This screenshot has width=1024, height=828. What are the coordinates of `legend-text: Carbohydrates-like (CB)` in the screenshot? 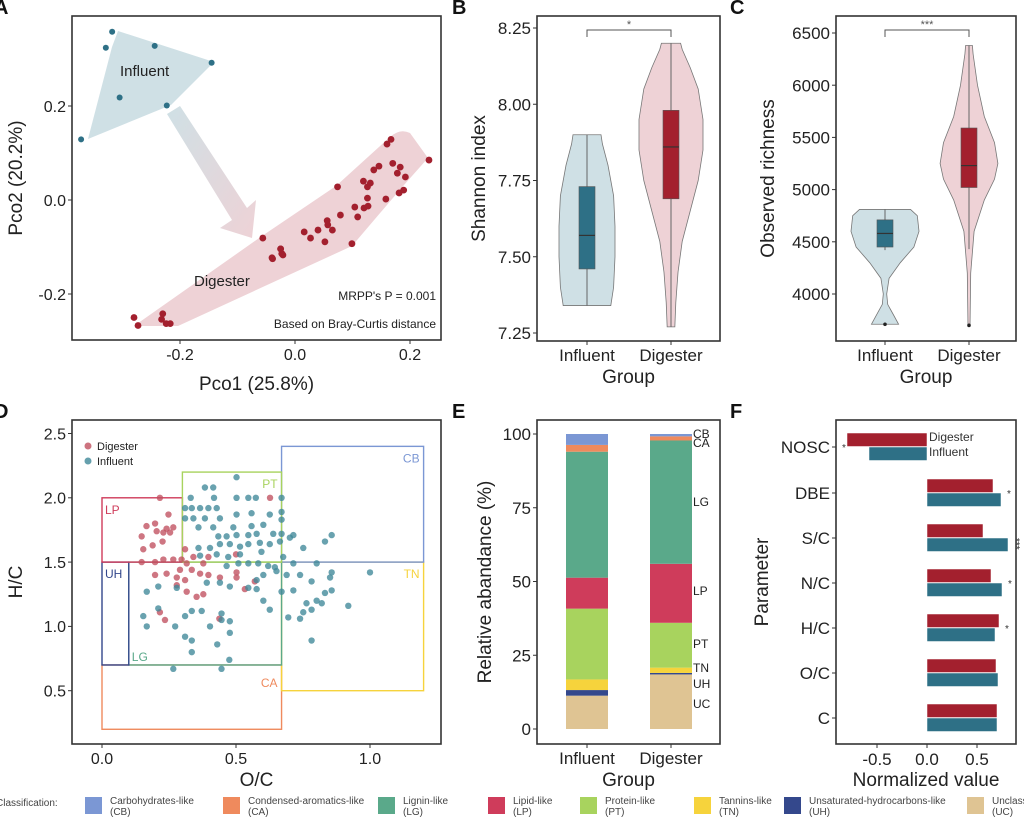 It's located at (152, 807).